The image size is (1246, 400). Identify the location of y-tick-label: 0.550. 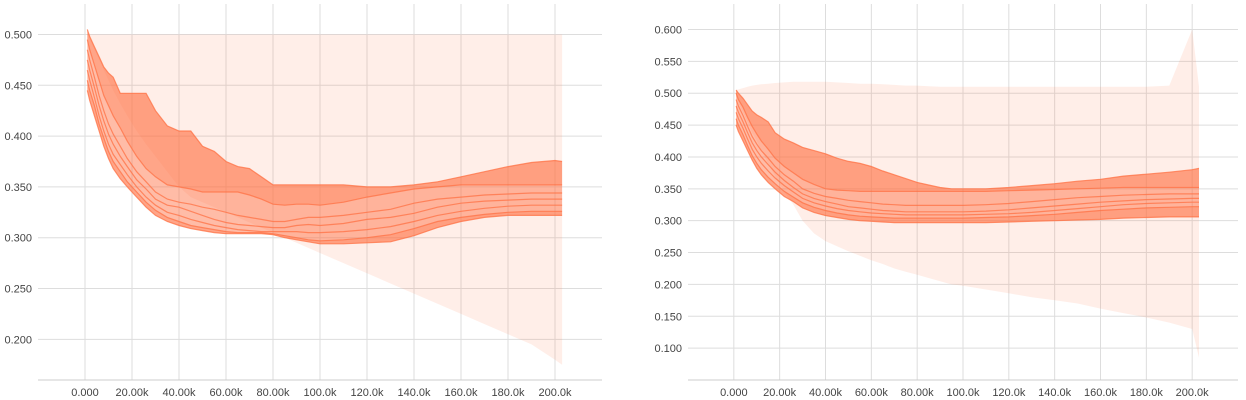
(668, 62).